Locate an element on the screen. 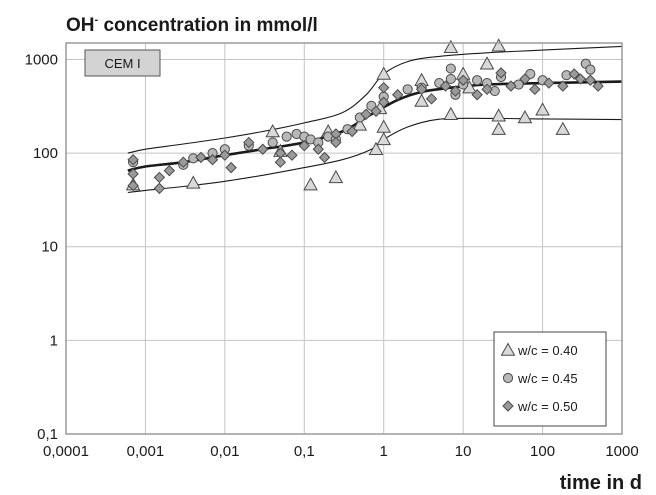 Image resolution: width=656 pixels, height=495 pixels. y-axis-tick-labels: 0,1 1 10 100 1000 is located at coordinates (41, 247).